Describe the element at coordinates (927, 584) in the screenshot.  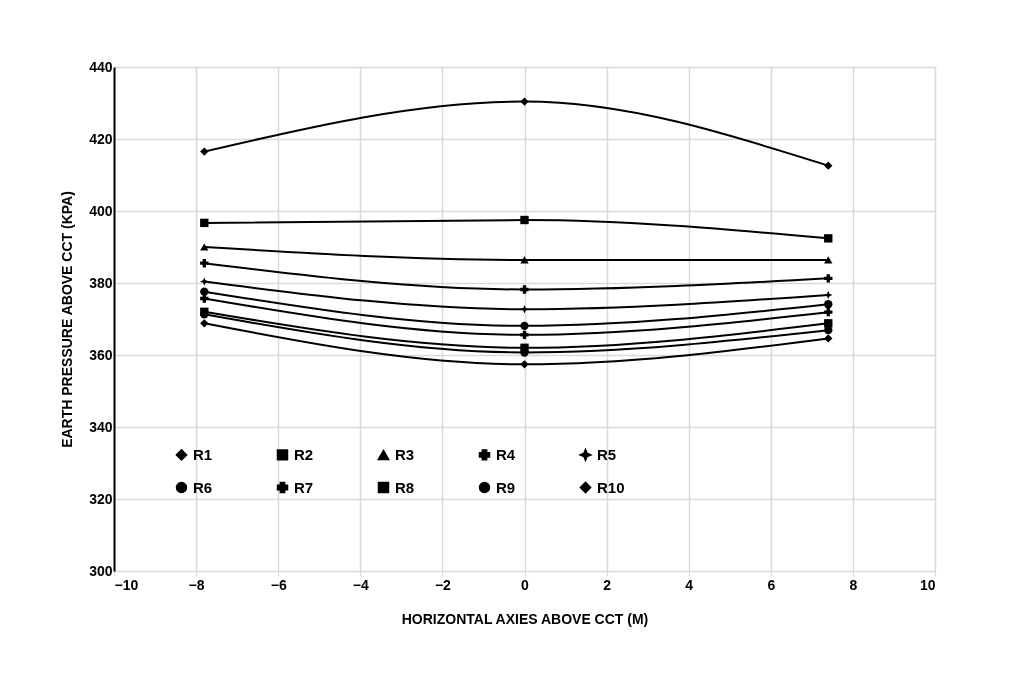
I see `x-tick-label: 10` at that location.